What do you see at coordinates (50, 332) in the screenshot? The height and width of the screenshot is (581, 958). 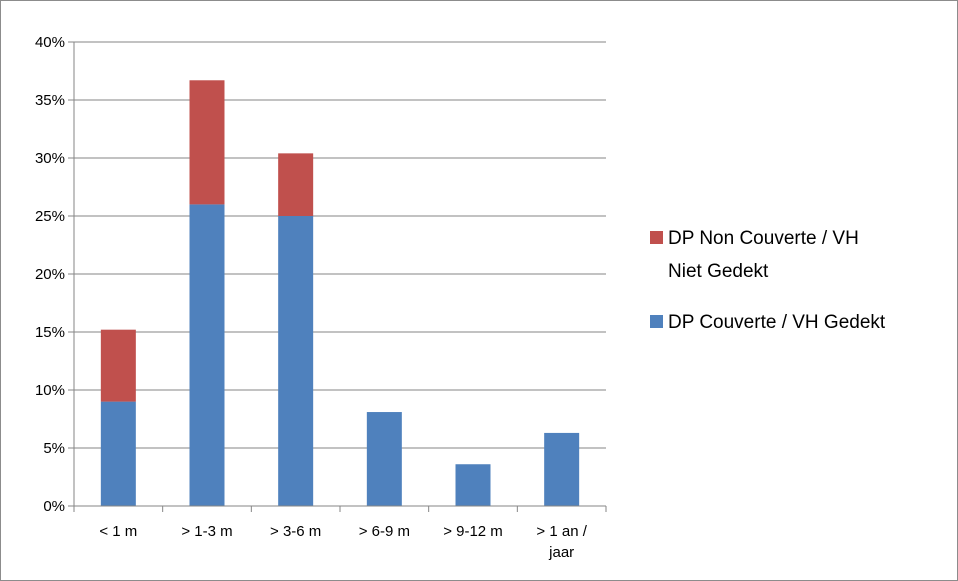 I see `y-tick-label: 15%` at bounding box center [50, 332].